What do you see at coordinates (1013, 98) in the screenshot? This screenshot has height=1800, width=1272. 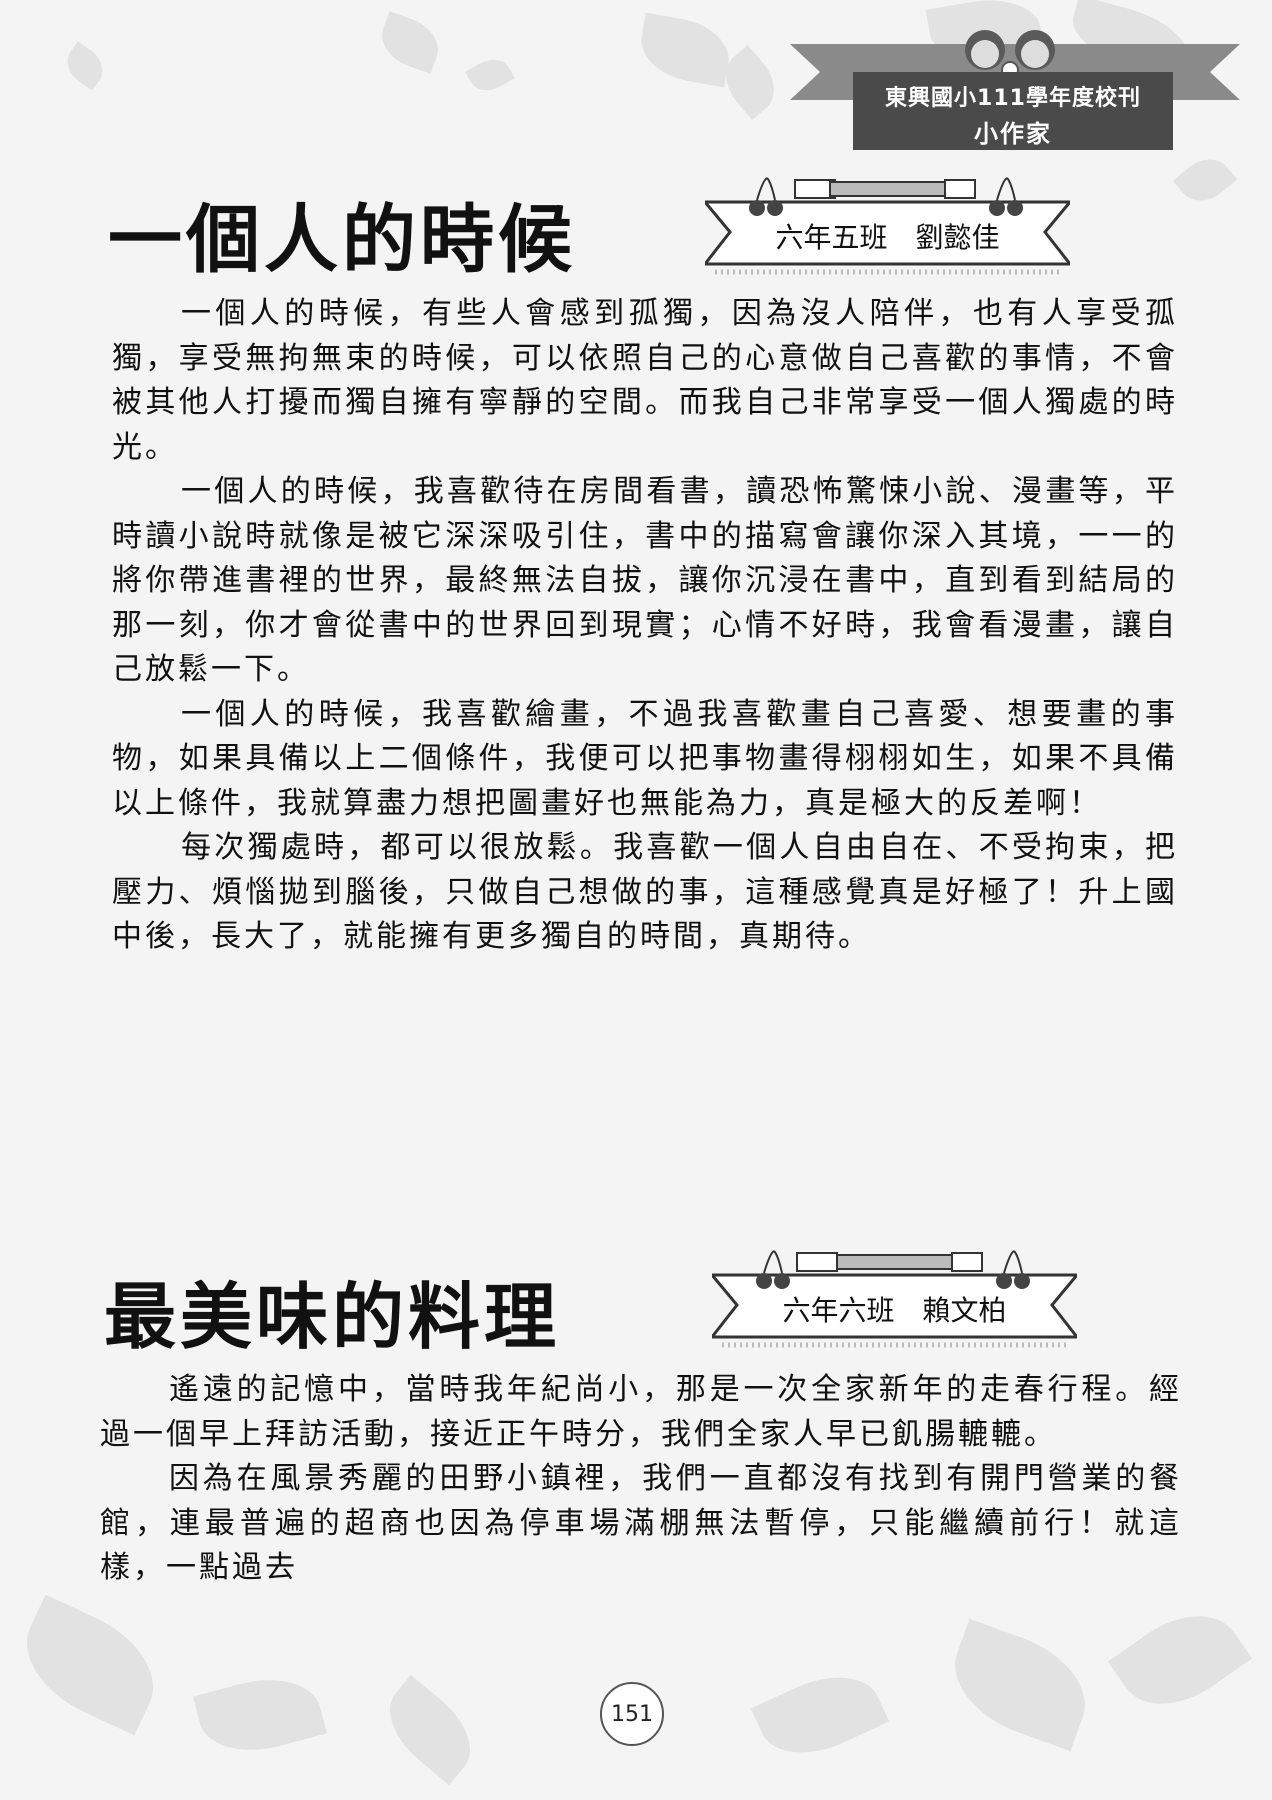 I see `school-name: 東興國小111學年度校刊` at bounding box center [1013, 98].